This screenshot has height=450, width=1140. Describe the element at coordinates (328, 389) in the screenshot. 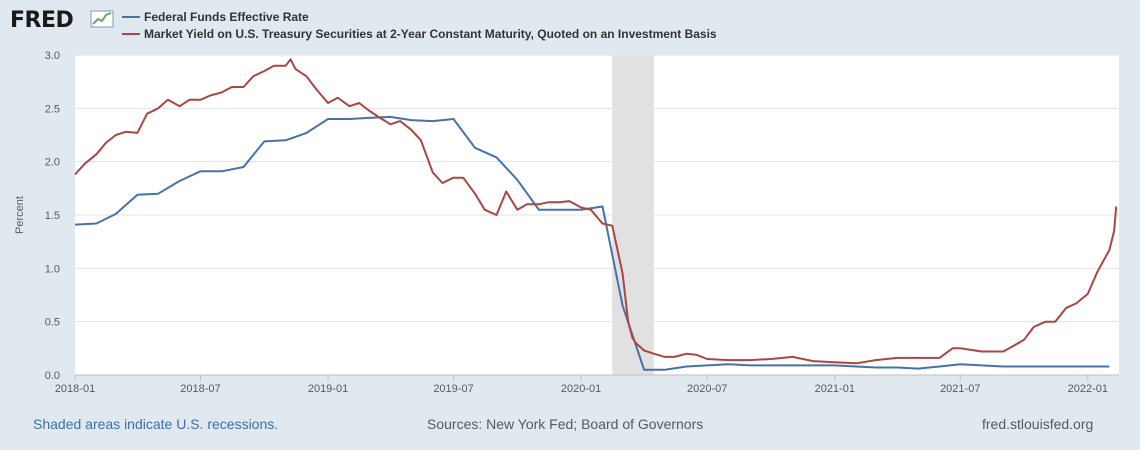

I see `x-tick-label: 2019-01` at that location.